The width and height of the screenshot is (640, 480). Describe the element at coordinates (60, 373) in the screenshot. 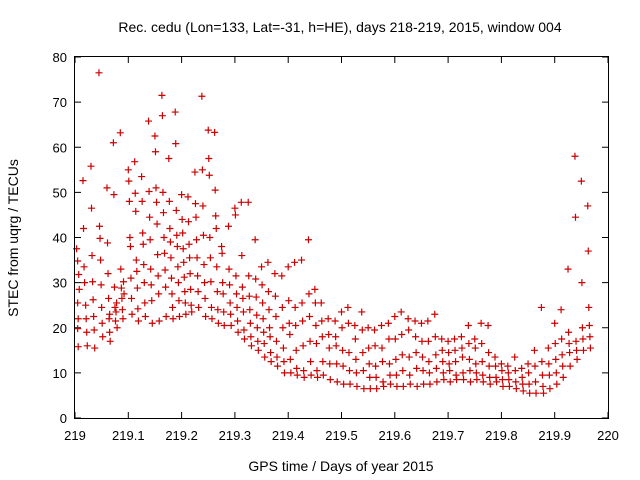

I see `y-tick-label: 10` at that location.